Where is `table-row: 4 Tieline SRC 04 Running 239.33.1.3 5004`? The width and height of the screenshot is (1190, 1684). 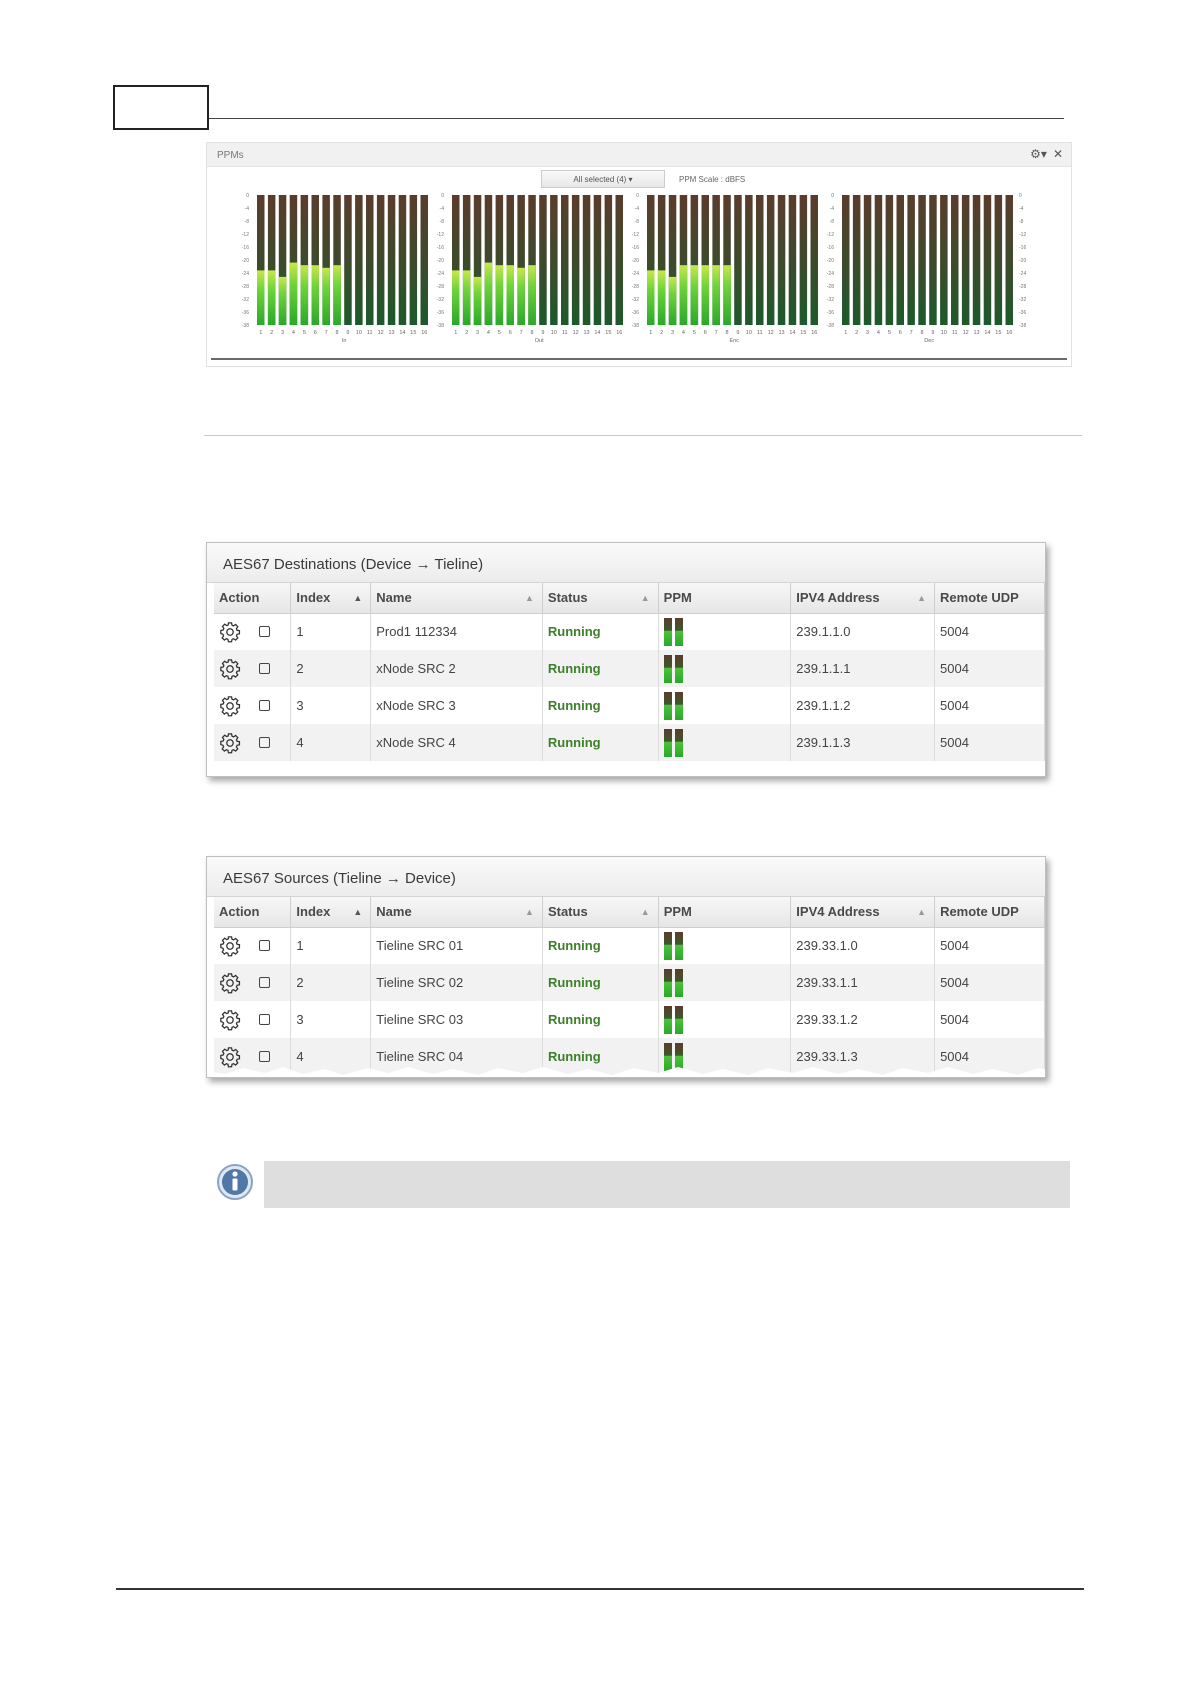 table-row: 4 Tieline SRC 04 Running 239.33.1.3 5004 is located at coordinates (629, 1056).